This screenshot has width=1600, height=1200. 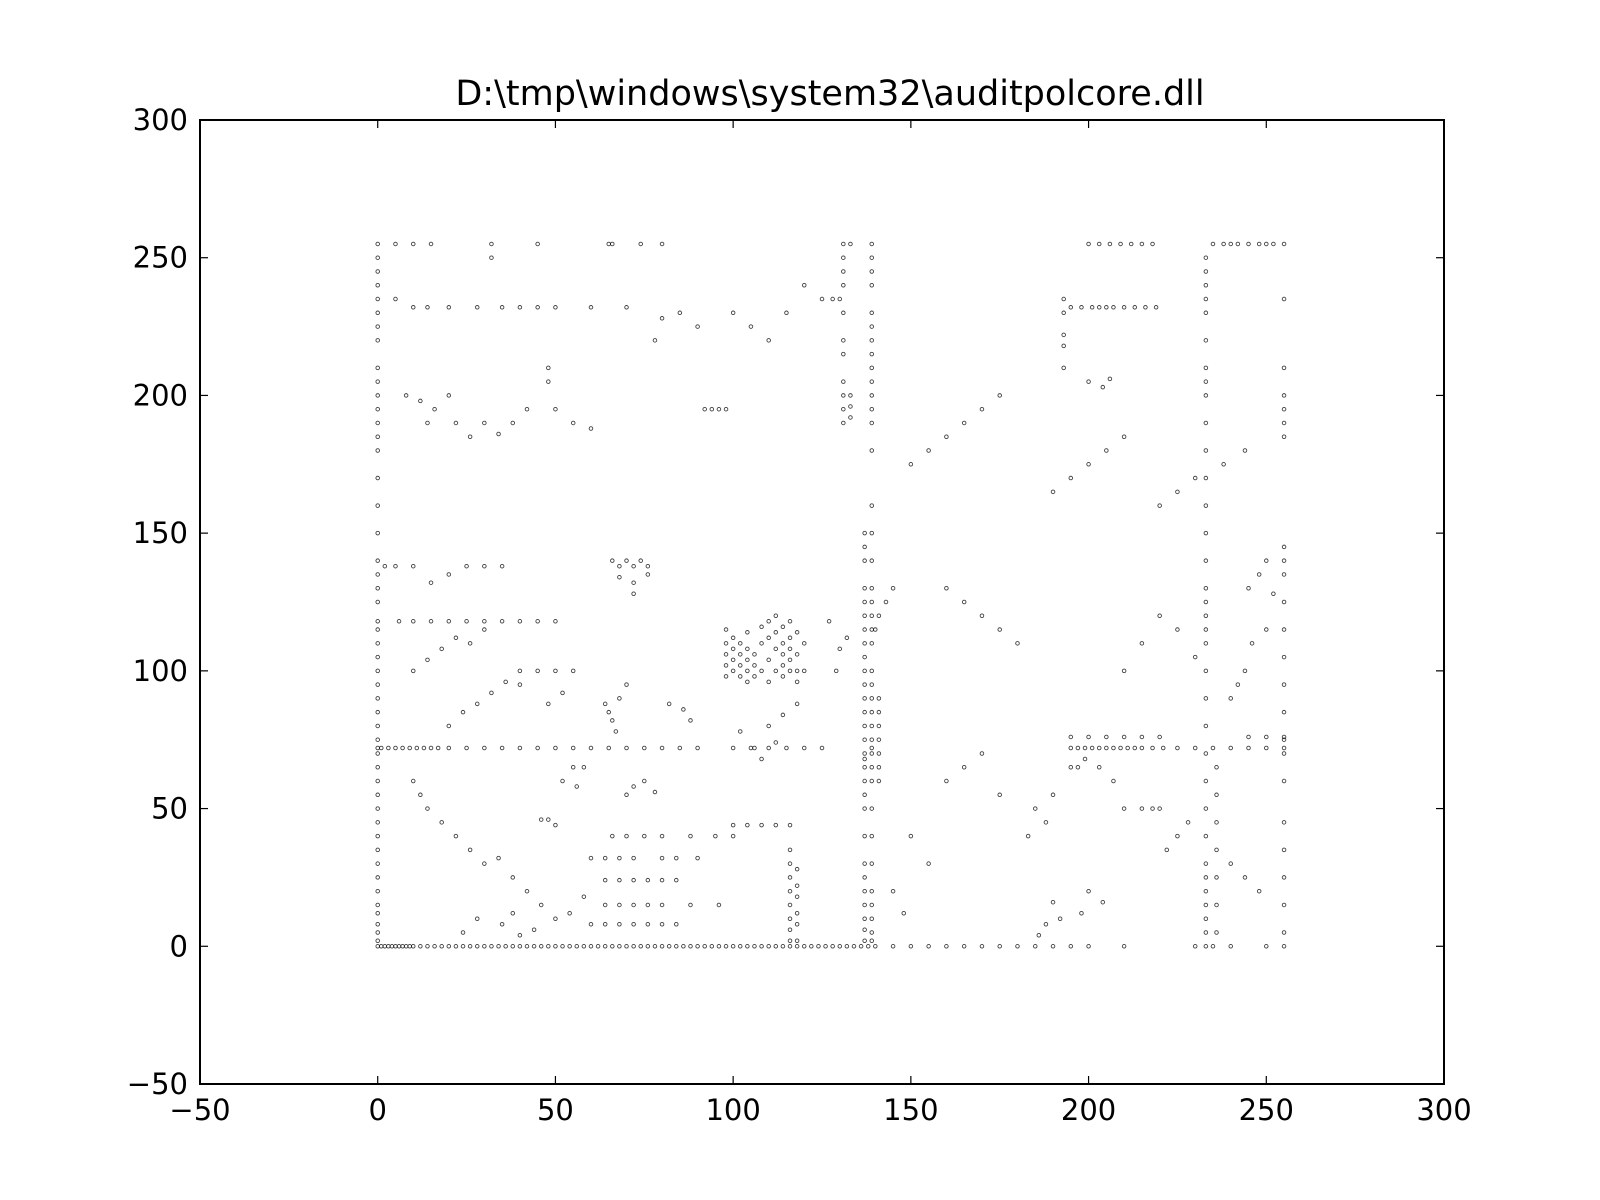 I want to click on x-tick-label: 150, so click(x=910, y=1110).